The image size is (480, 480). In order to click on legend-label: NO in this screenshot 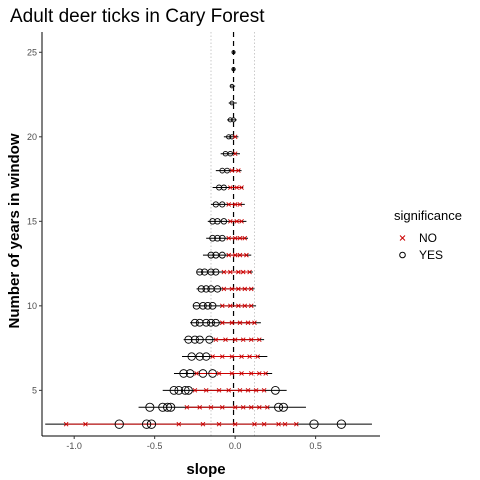, I will do `click(428, 238)`.